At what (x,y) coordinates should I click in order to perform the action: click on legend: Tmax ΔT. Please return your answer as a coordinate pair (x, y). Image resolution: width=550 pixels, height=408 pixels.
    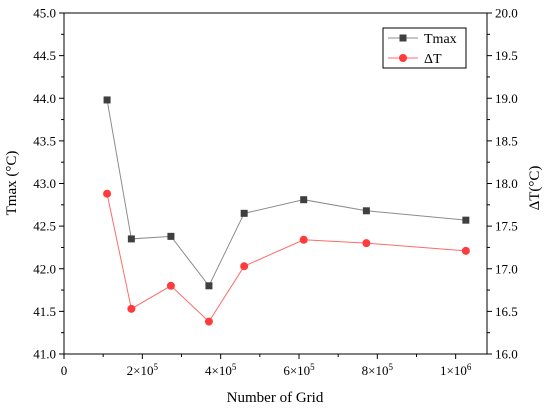
    Looking at the image, I should click on (424, 48).